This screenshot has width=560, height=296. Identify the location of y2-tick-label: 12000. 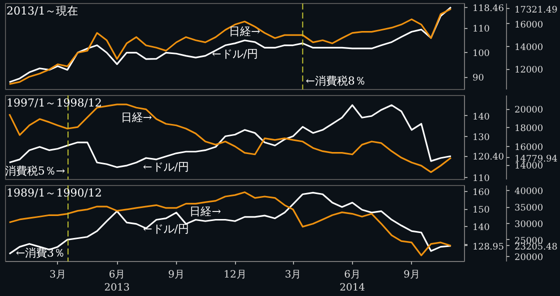
(529, 71).